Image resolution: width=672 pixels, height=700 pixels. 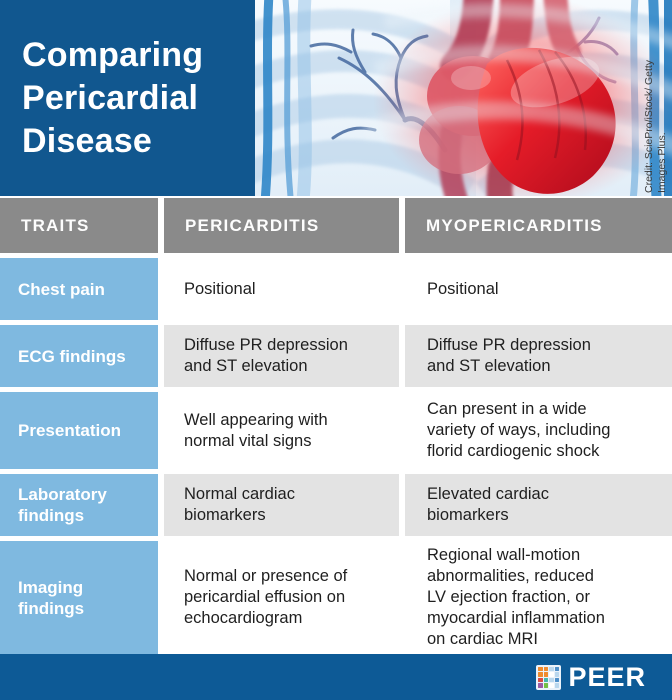 What do you see at coordinates (79, 505) in the screenshot?
I see `trait-cell-laboratory-findings: Laboratory findings` at bounding box center [79, 505].